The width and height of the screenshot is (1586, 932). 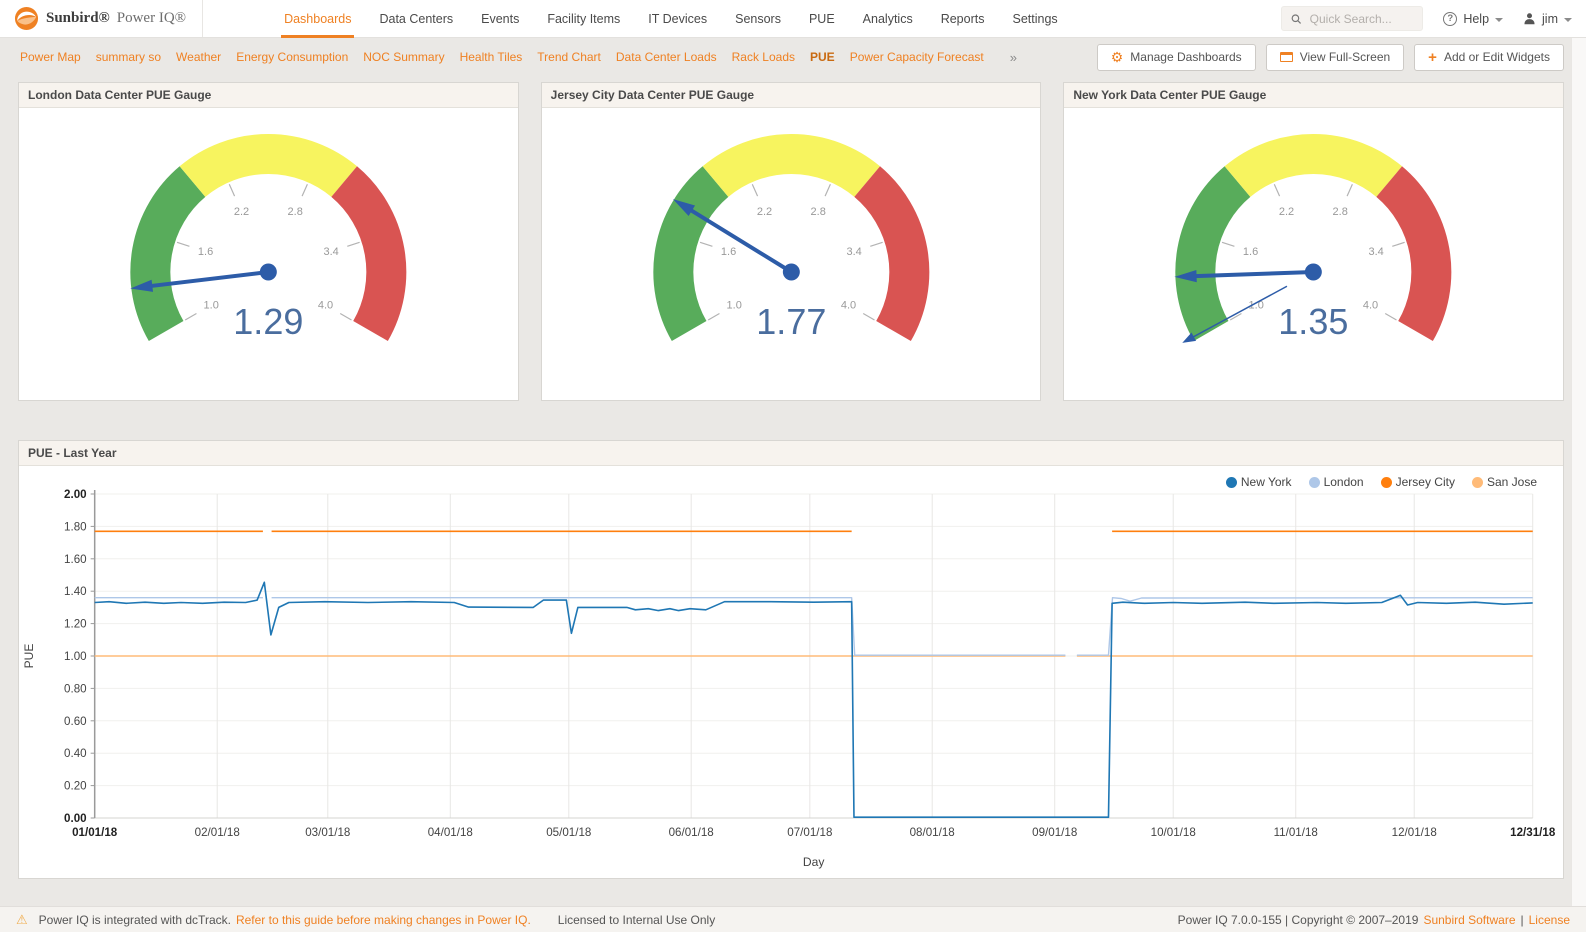 I want to click on quick-search, so click(x=1352, y=18).